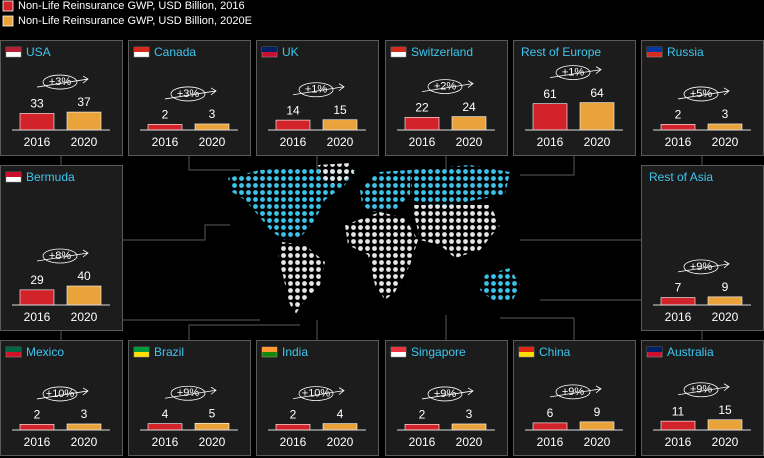 This screenshot has height=458, width=764. I want to click on country-panel: Mexico 2 2016 3 2020 +10%, so click(61, 398).